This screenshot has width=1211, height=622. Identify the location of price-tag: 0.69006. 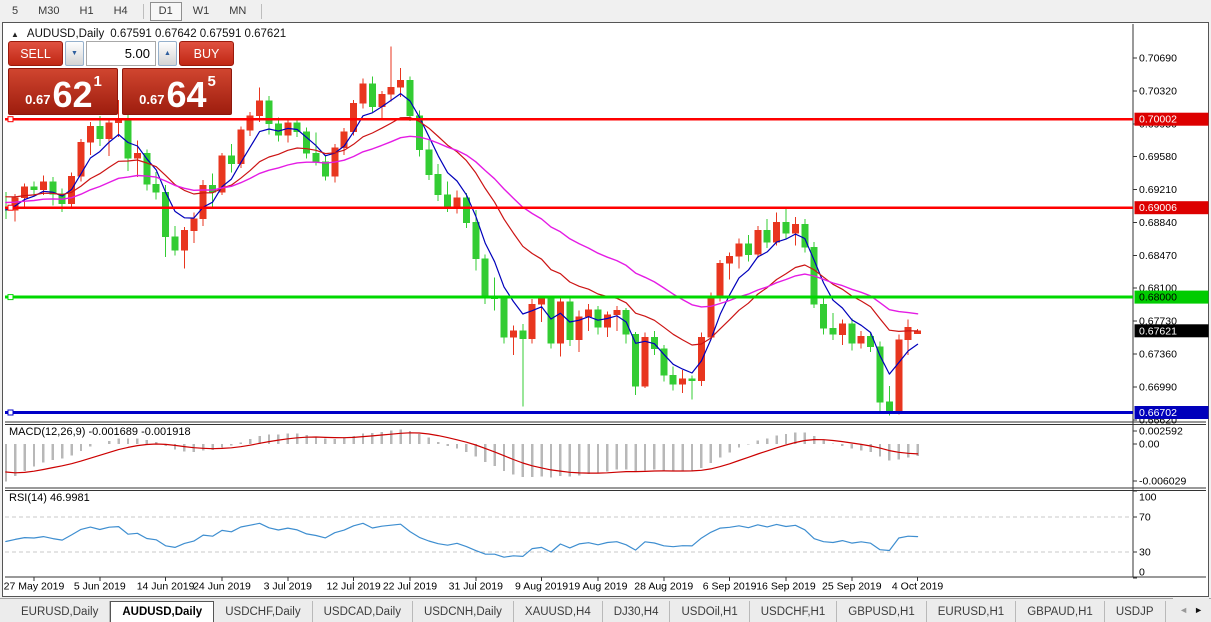
(1171, 208).